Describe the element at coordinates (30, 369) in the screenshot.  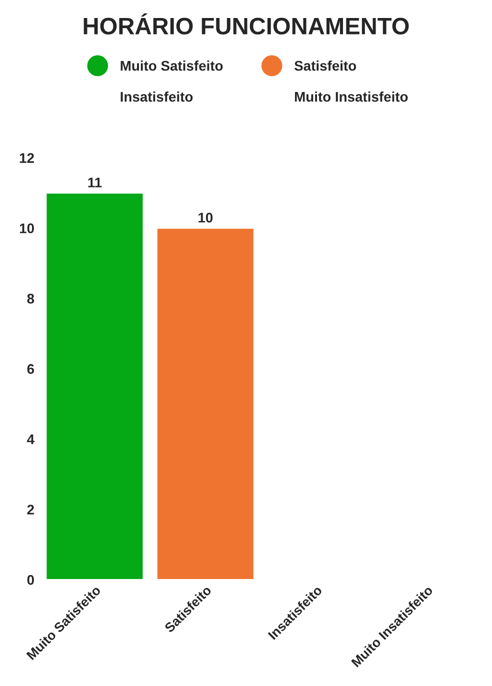
I see `y-tick-label: 6` at that location.